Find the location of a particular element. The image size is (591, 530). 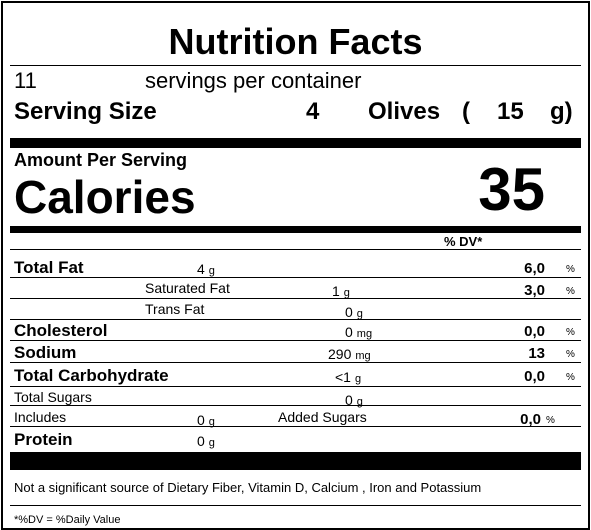

medium-bar is located at coordinates (295, 229).